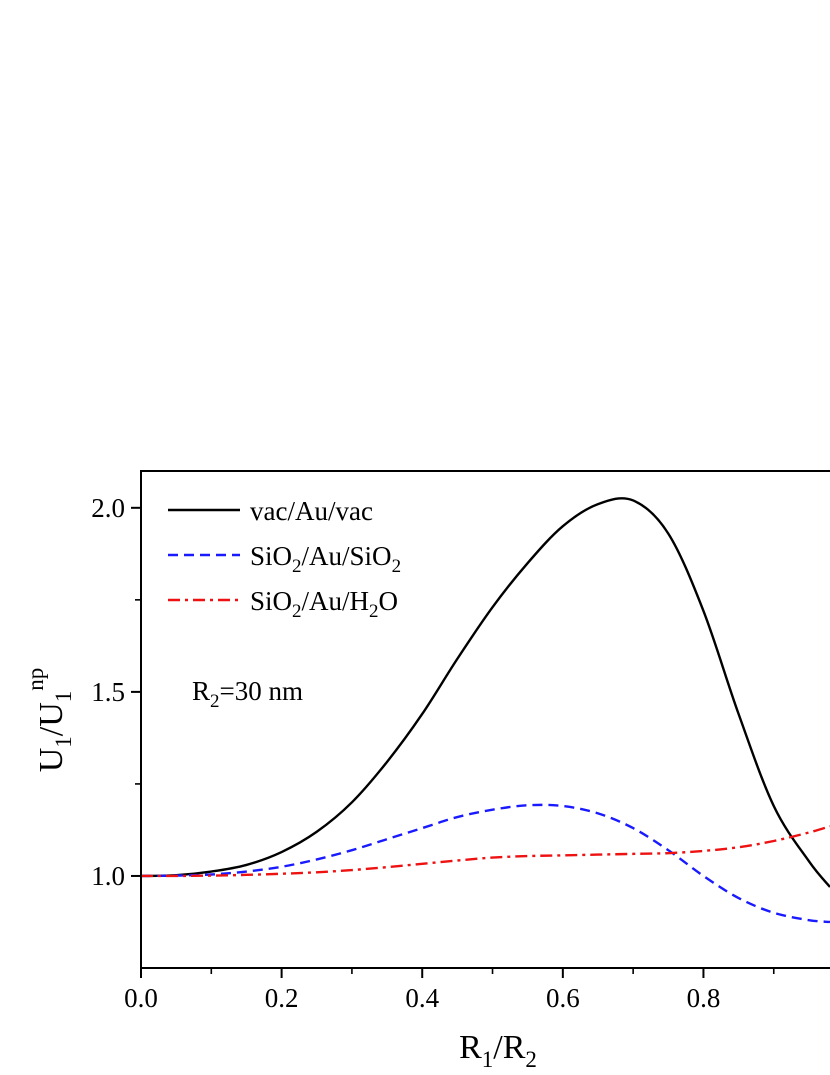 This screenshot has height=1075, width=830. What do you see at coordinates (336, 601) in the screenshot?
I see `legend-label-part: /Au/H` at bounding box center [336, 601].